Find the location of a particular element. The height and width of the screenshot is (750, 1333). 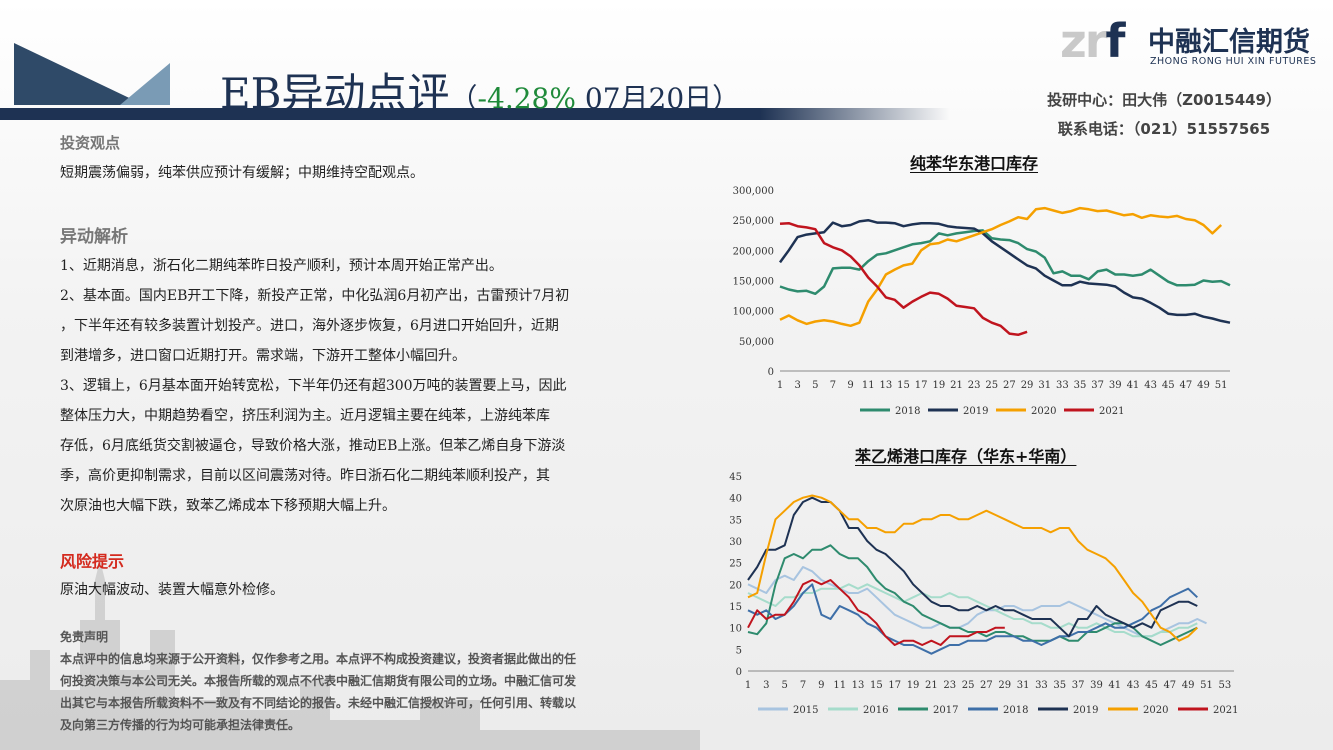

x-tick-label: 13 is located at coordinates (858, 685).